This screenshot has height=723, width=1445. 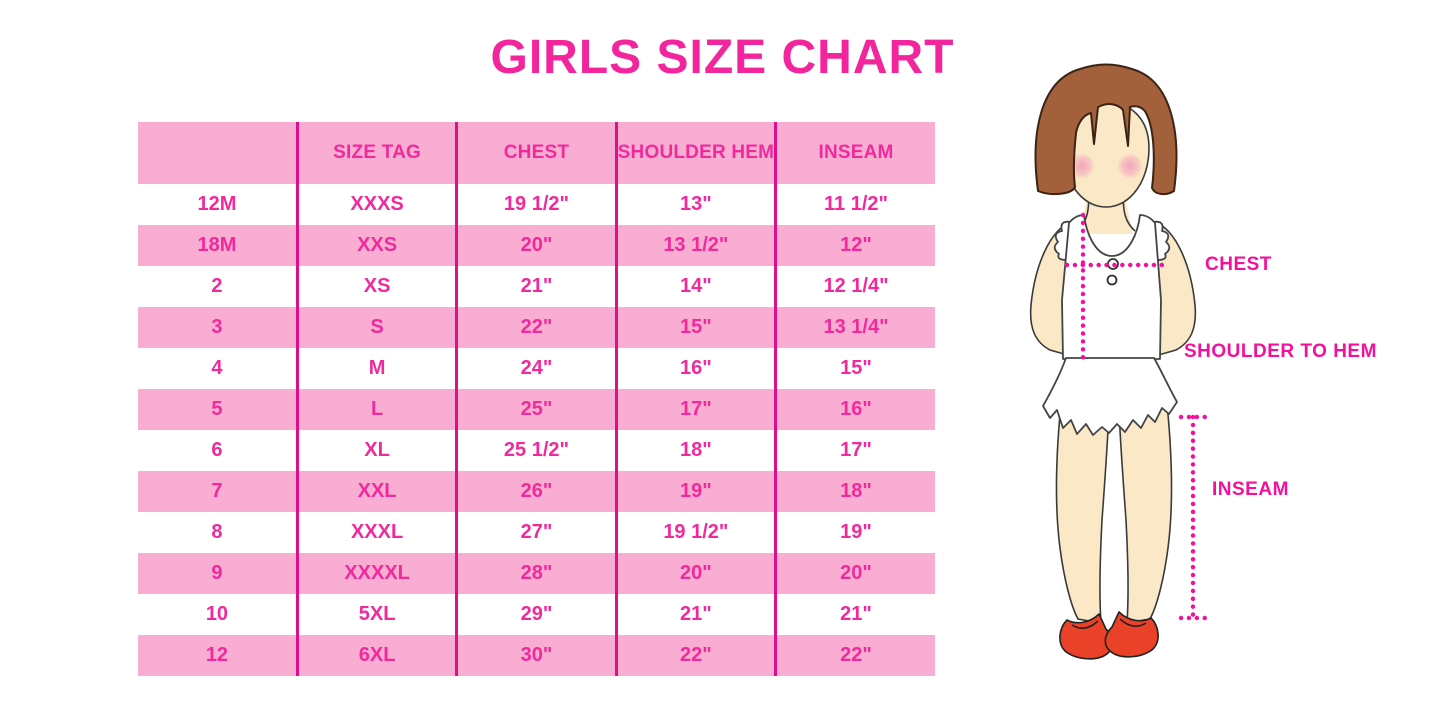 I want to click on table-cell: 27", so click(x=536, y=532).